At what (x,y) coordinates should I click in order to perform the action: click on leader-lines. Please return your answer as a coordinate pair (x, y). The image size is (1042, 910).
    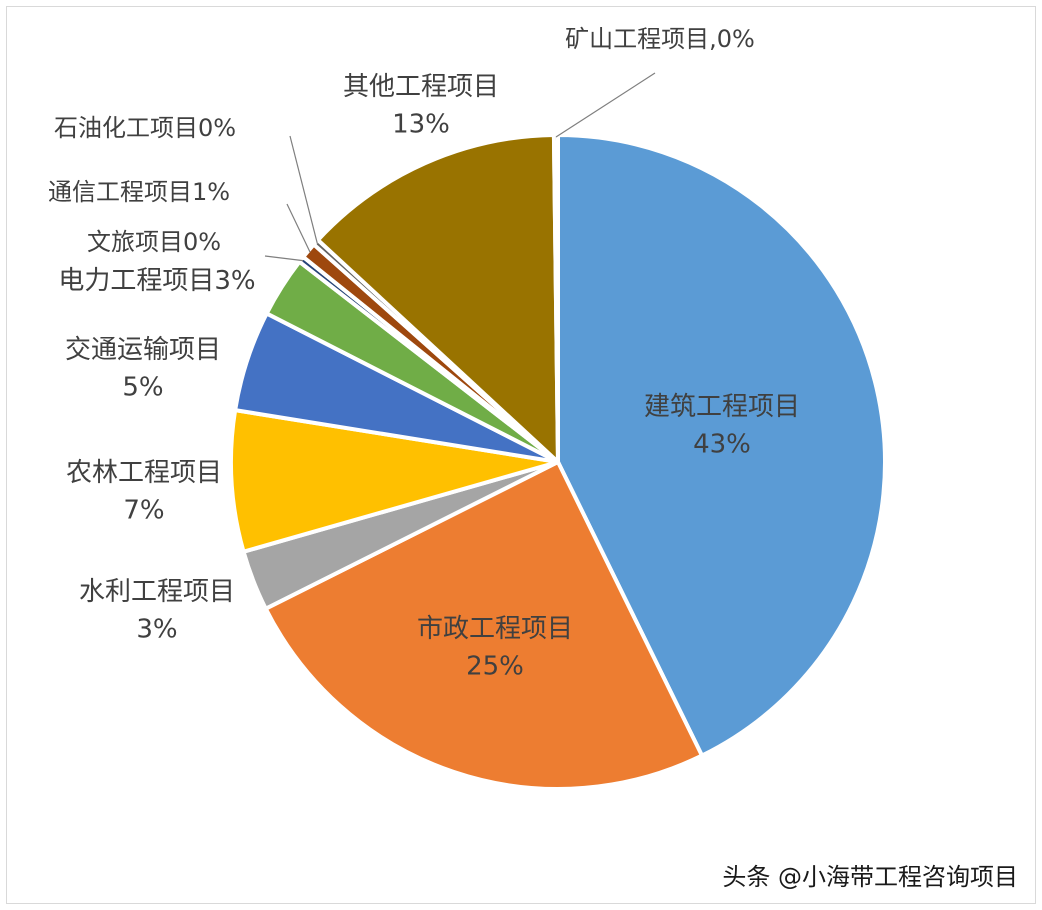
    Looking at the image, I should click on (460, 167).